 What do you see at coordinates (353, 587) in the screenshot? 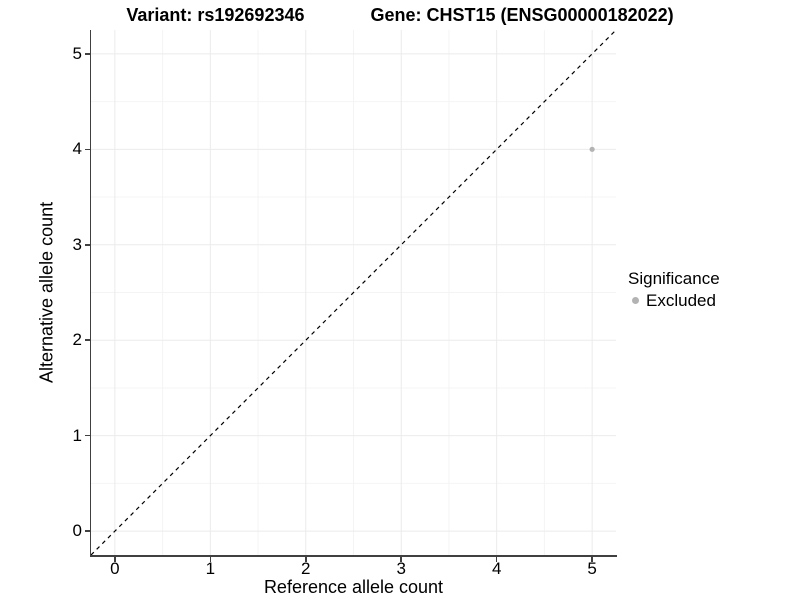
I see `x-axis-title: Reference allele count` at bounding box center [353, 587].